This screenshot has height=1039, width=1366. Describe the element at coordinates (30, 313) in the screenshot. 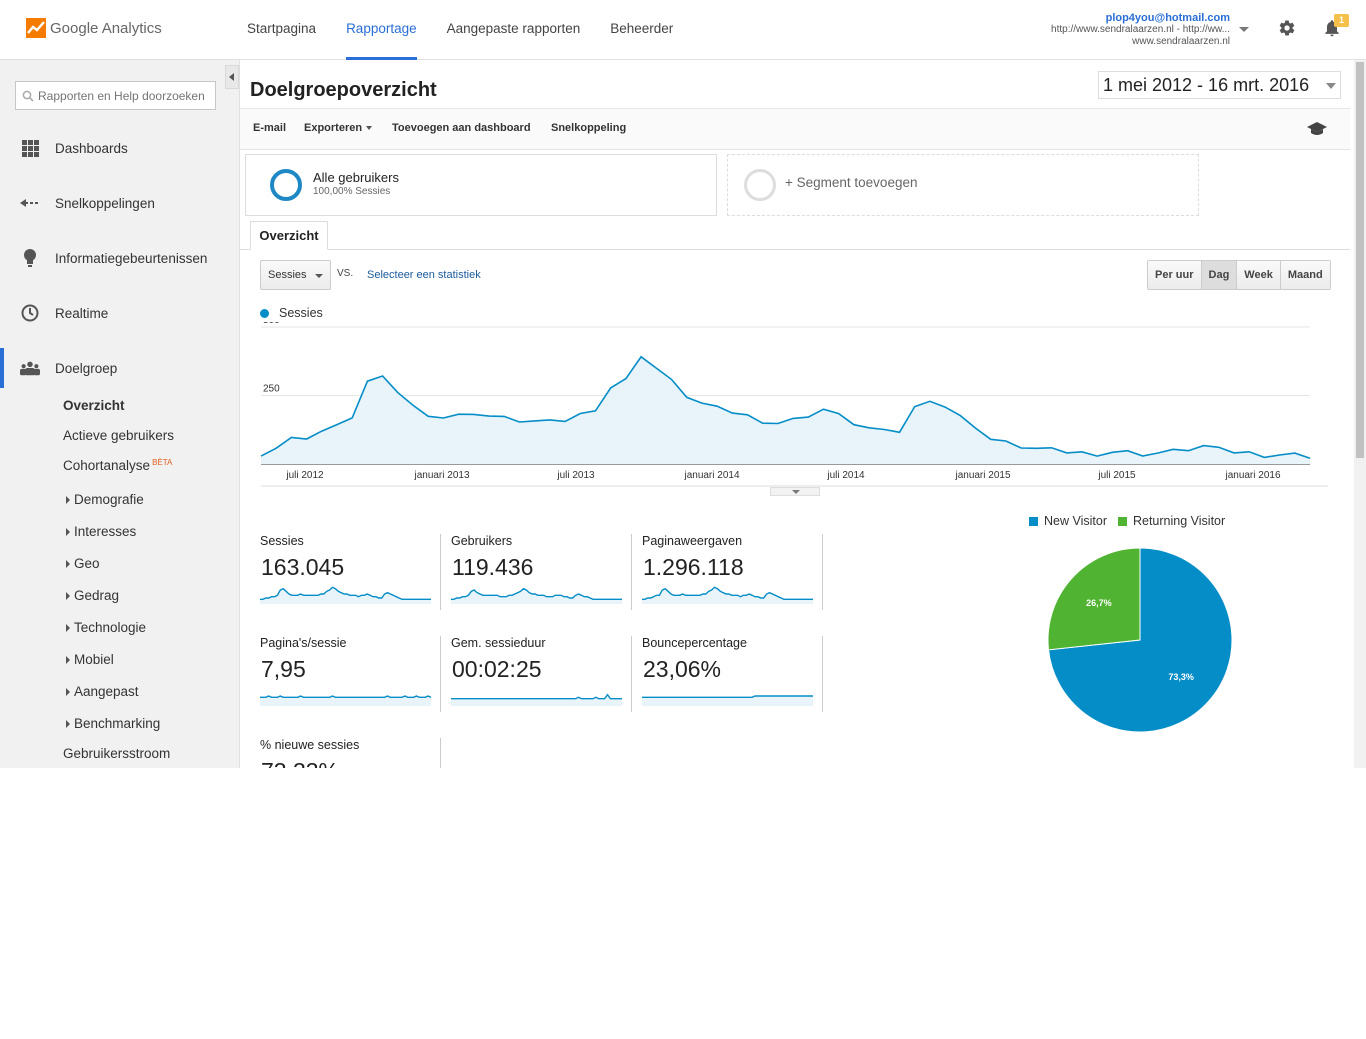

I see `clock-icon` at that location.